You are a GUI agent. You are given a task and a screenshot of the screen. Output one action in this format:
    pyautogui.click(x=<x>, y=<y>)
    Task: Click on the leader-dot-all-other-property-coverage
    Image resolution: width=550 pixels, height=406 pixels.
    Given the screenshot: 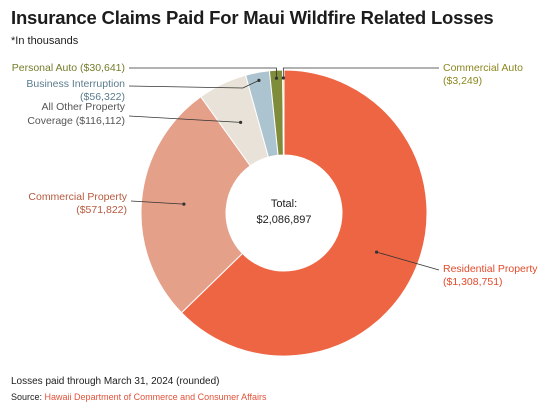 What is the action you would take?
    pyautogui.click(x=241, y=122)
    